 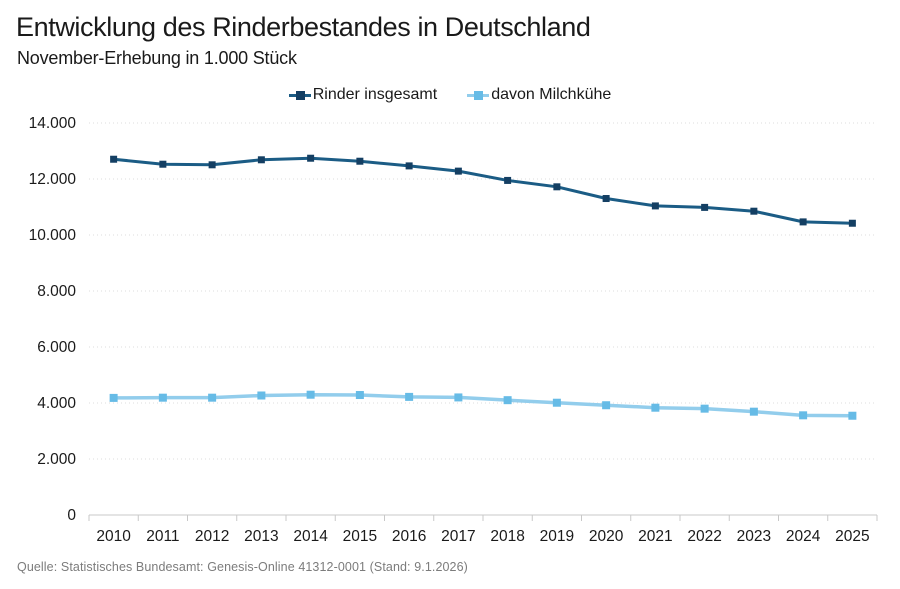 I want to click on x-axis-tick-label: 2018, so click(x=507, y=536).